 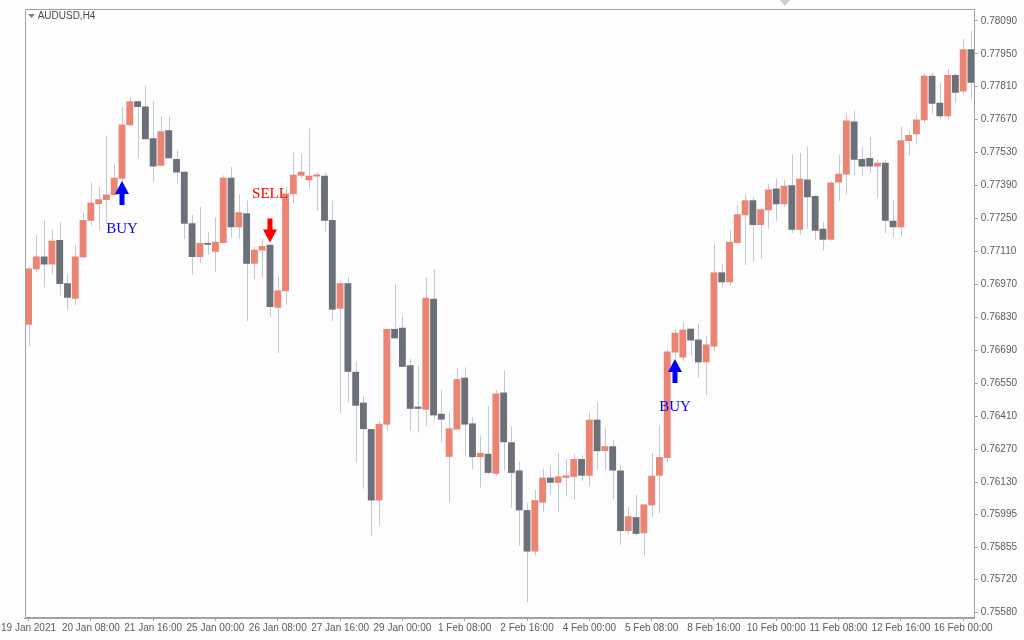 I want to click on y-tick-label: 0.75580, so click(x=999, y=611).